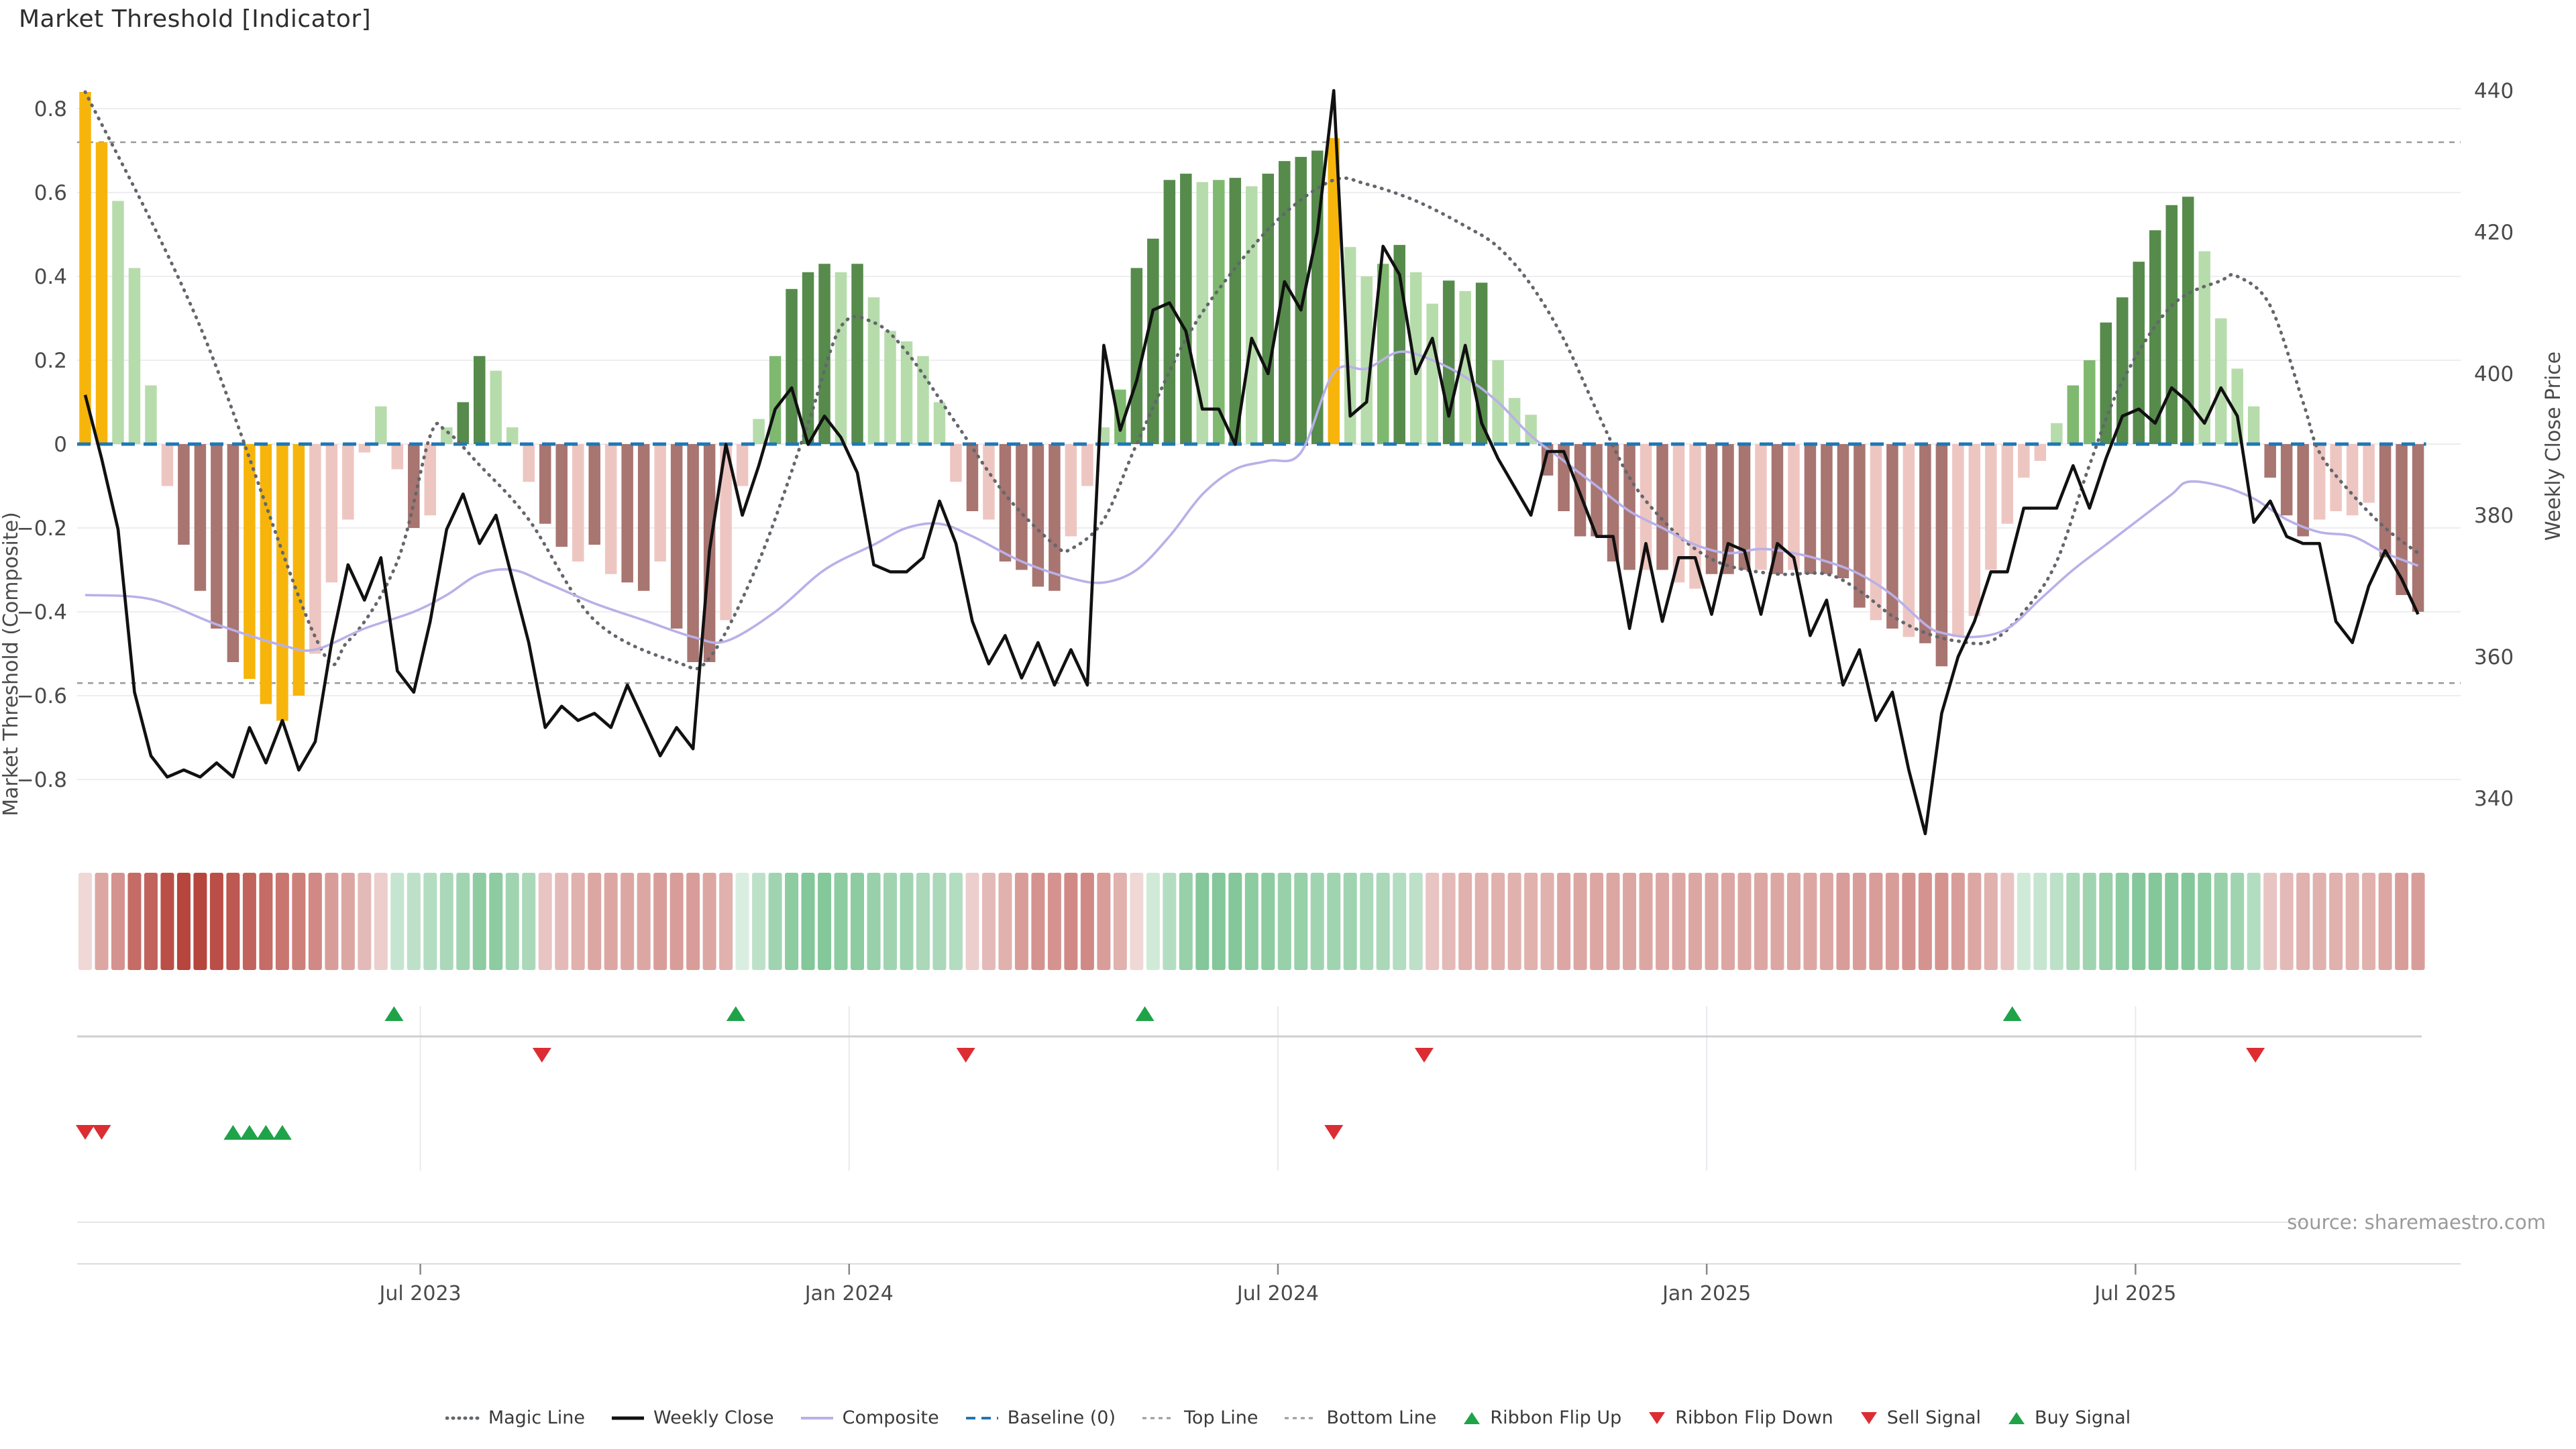 Image resolution: width=2576 pixels, height=1449 pixels. Describe the element at coordinates (282, 1132) in the screenshot. I see `buy-signal-marker` at that location.